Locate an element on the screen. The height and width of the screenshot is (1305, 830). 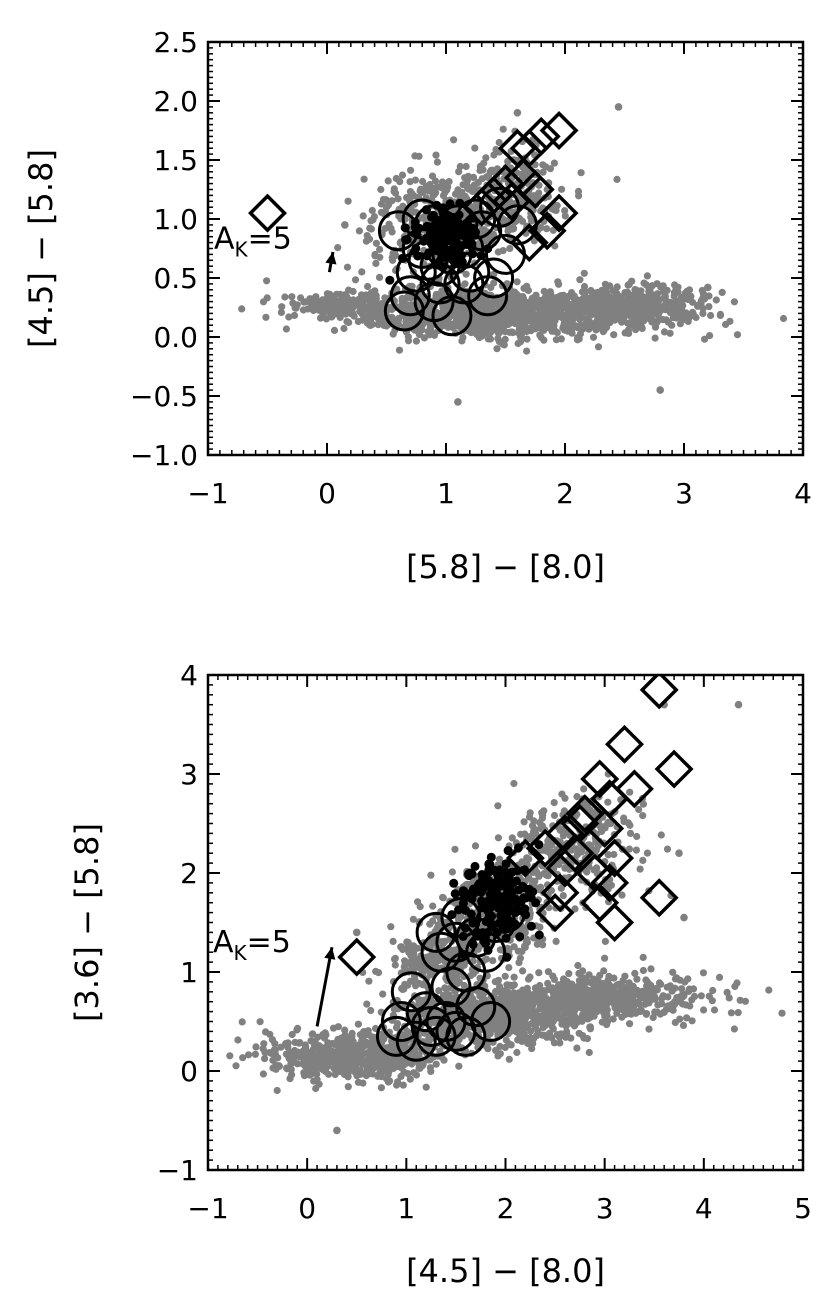
y-tick-label: 0.5 is located at coordinates (175, 278).